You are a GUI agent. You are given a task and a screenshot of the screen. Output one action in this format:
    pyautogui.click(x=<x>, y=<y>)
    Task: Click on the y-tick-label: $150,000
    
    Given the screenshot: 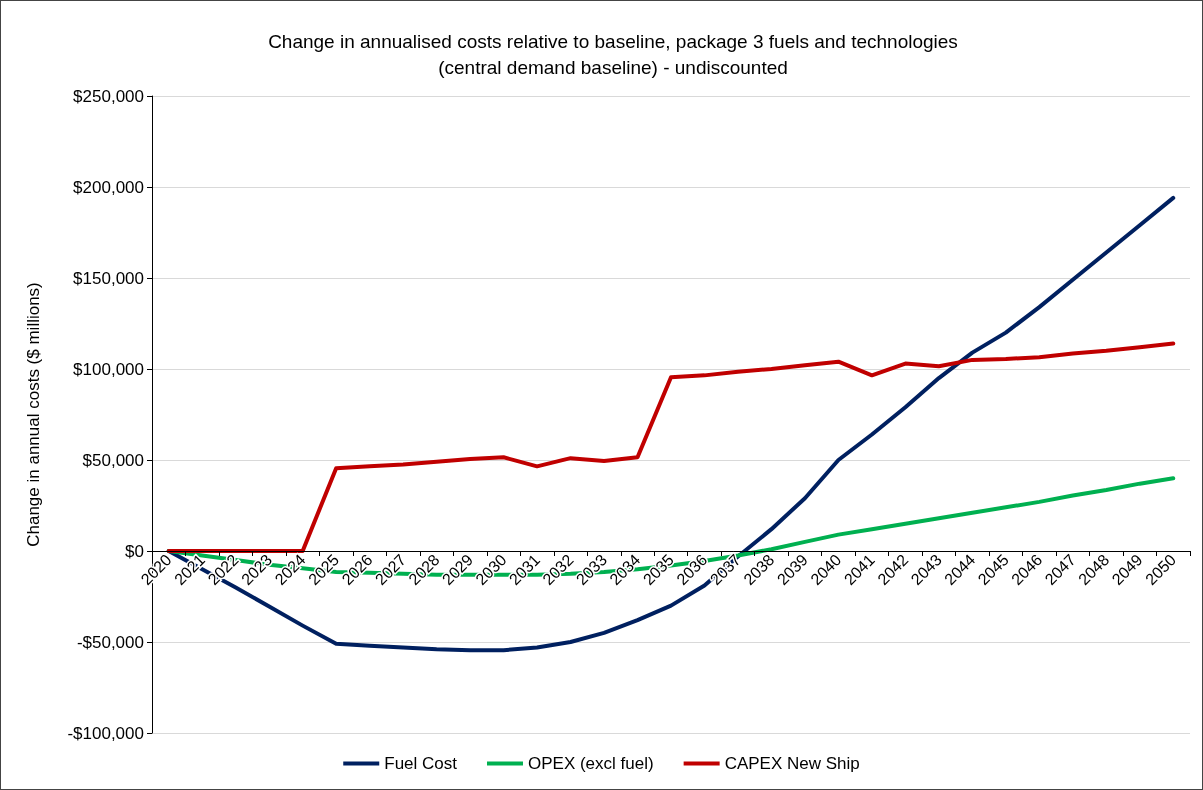 What is the action you would take?
    pyautogui.click(x=108, y=278)
    